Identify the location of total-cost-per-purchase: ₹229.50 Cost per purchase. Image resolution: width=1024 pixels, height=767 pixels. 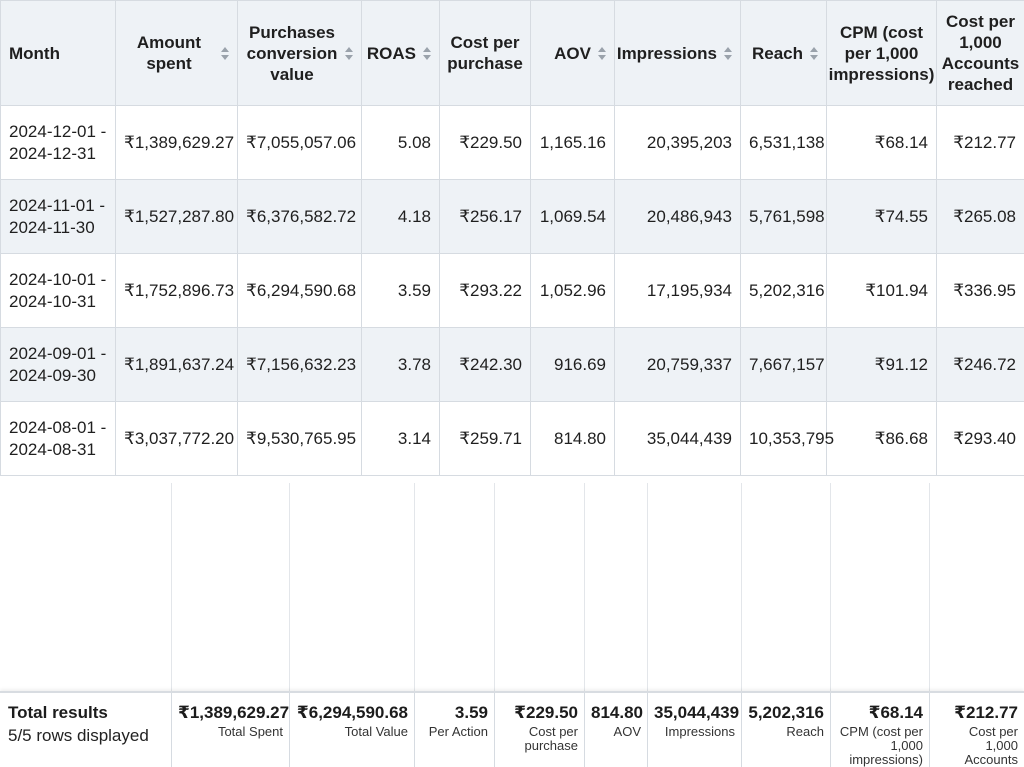
(539, 730).